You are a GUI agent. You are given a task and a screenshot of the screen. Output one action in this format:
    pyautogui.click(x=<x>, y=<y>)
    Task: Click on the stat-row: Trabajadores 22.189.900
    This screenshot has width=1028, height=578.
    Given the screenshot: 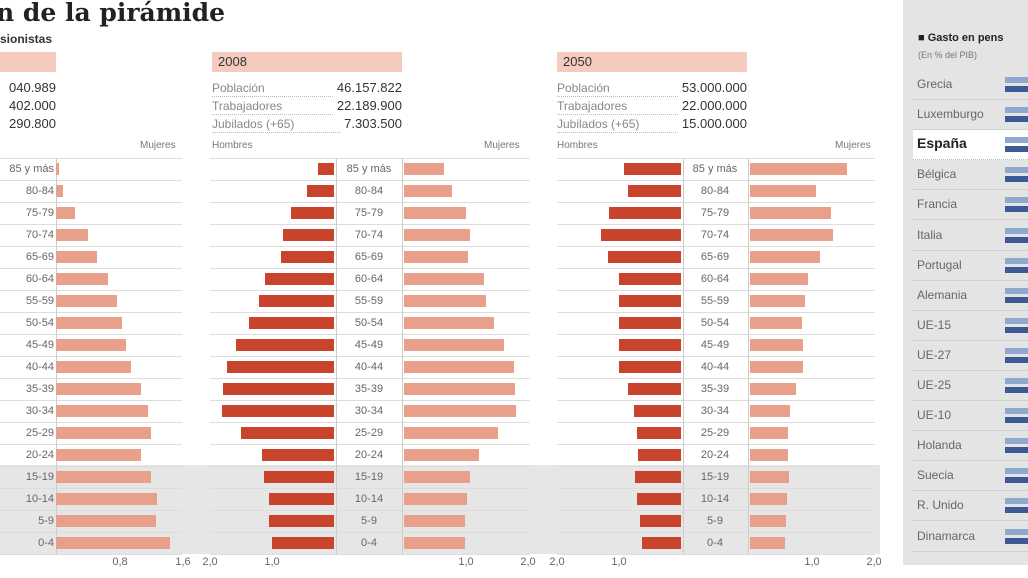 What is the action you would take?
    pyautogui.click(x=307, y=106)
    